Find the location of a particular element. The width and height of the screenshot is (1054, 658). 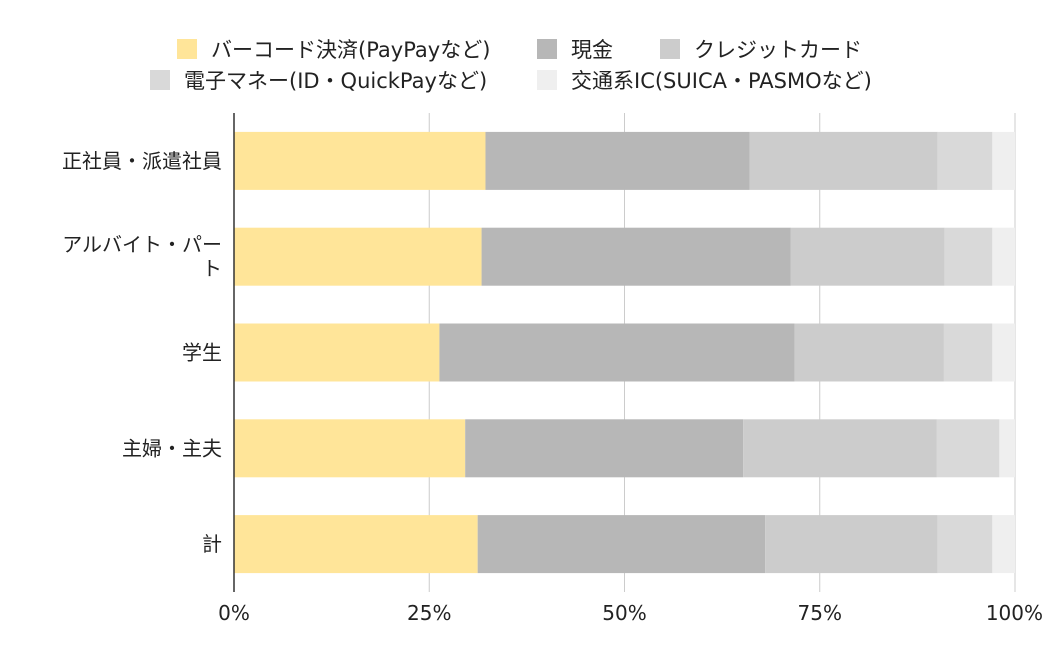

category-label: 正社員・派遣社員 is located at coordinates (142, 161).